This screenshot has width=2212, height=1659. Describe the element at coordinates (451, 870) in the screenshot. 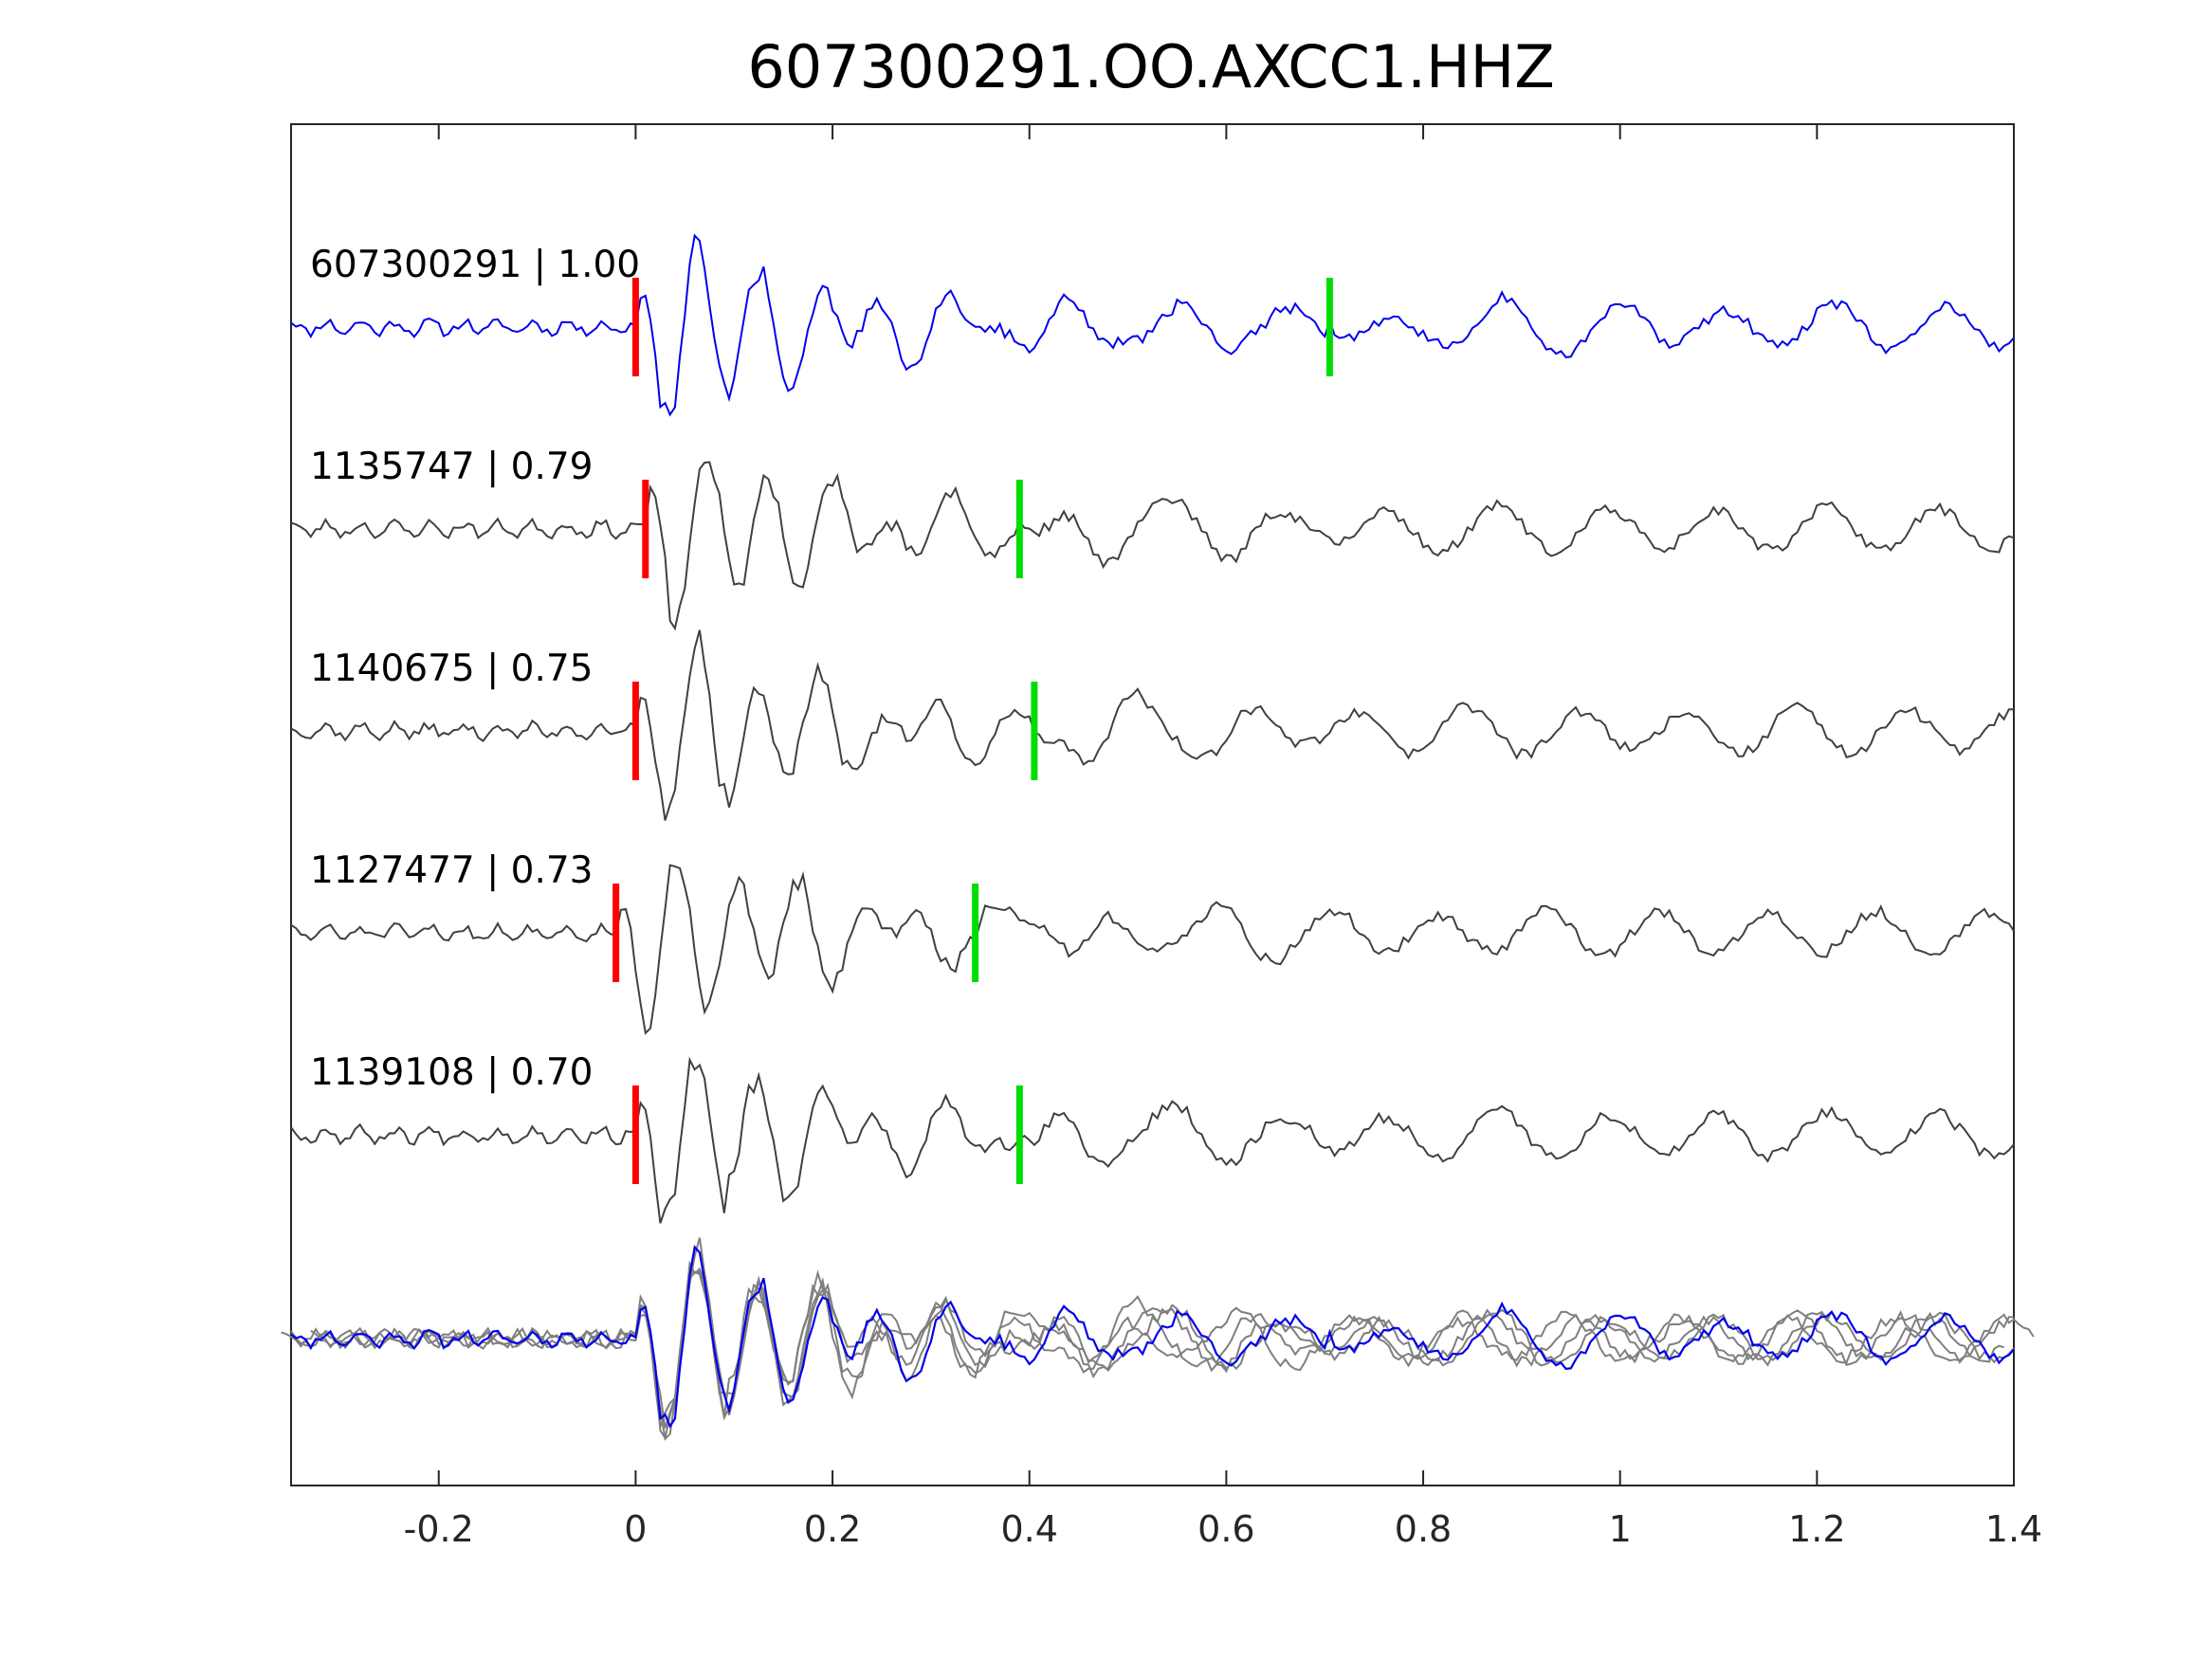

I see `trace-label-1127477: 1127477 | 0.73` at that location.